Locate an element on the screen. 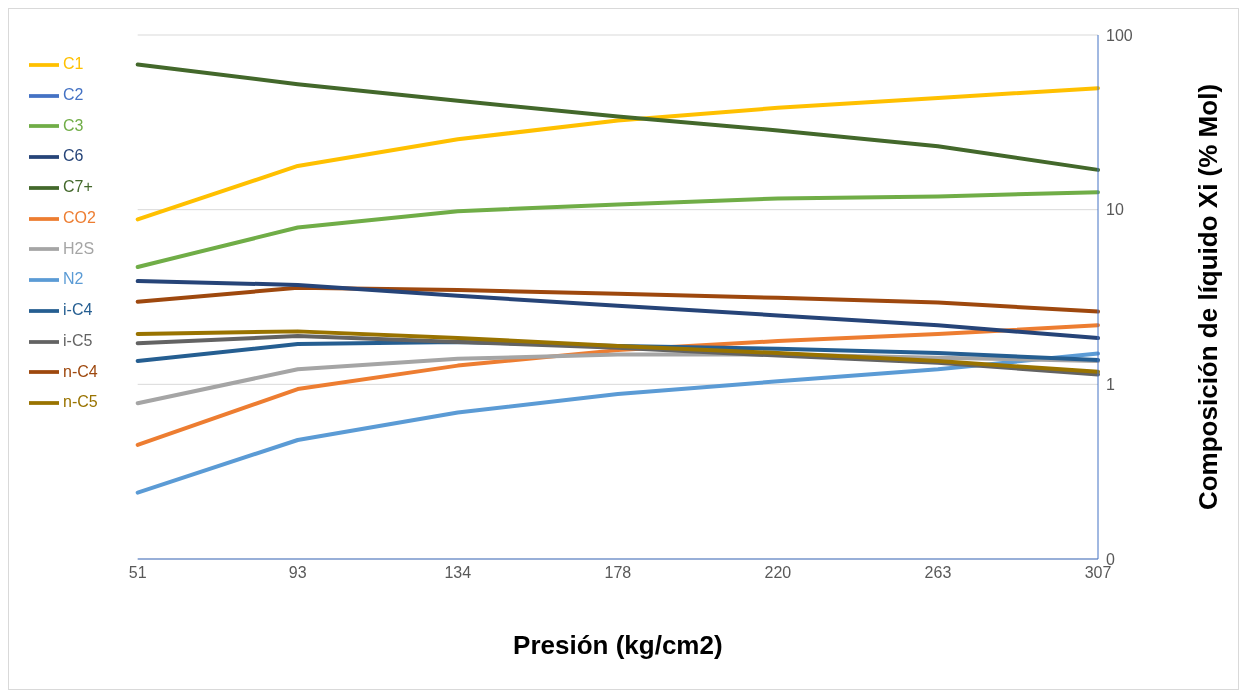 The image size is (1245, 696). legend-label: C6 is located at coordinates (73, 156).